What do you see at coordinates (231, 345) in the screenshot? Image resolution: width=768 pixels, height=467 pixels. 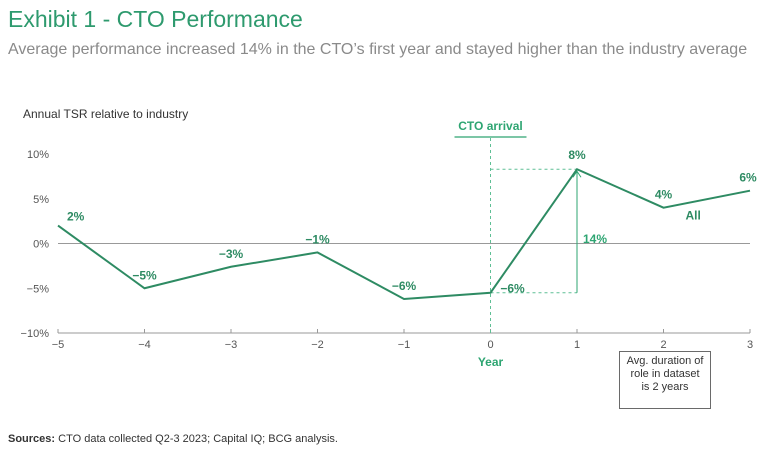 I see `x-tick-label: −3` at bounding box center [231, 345].